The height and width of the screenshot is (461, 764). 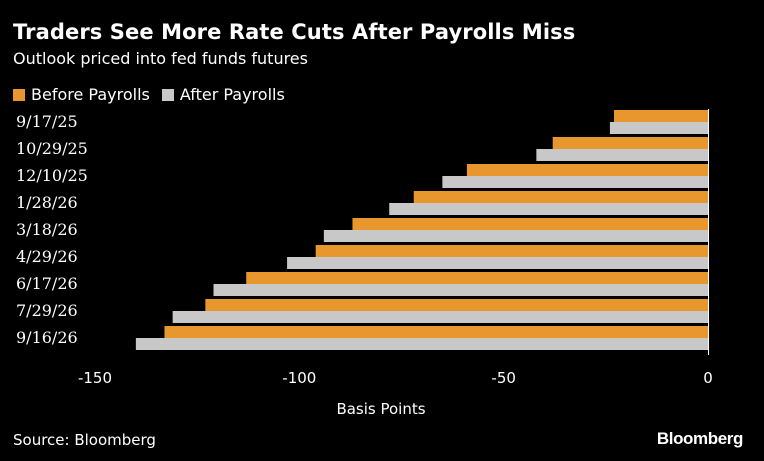 I want to click on bloomberg-logo: Bloomberg, so click(x=700, y=438).